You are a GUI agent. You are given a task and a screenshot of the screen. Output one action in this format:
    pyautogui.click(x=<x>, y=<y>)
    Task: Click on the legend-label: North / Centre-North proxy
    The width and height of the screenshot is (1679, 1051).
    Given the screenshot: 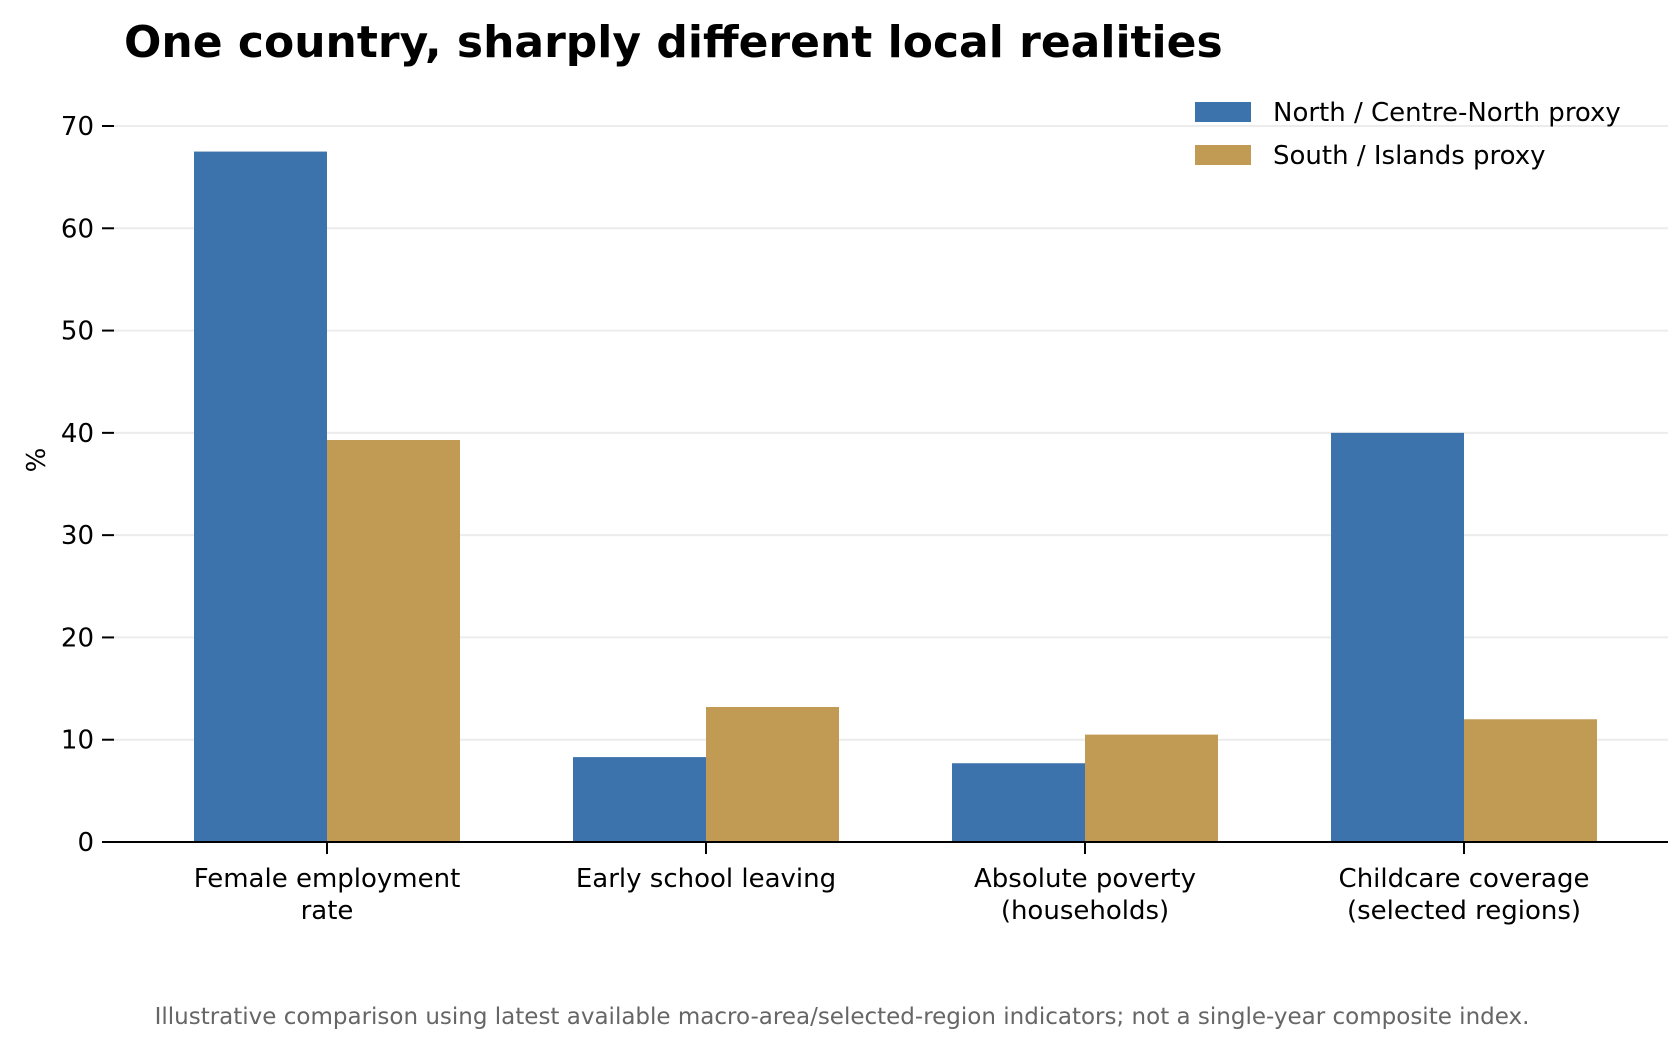 What is the action you would take?
    pyautogui.click(x=1447, y=113)
    